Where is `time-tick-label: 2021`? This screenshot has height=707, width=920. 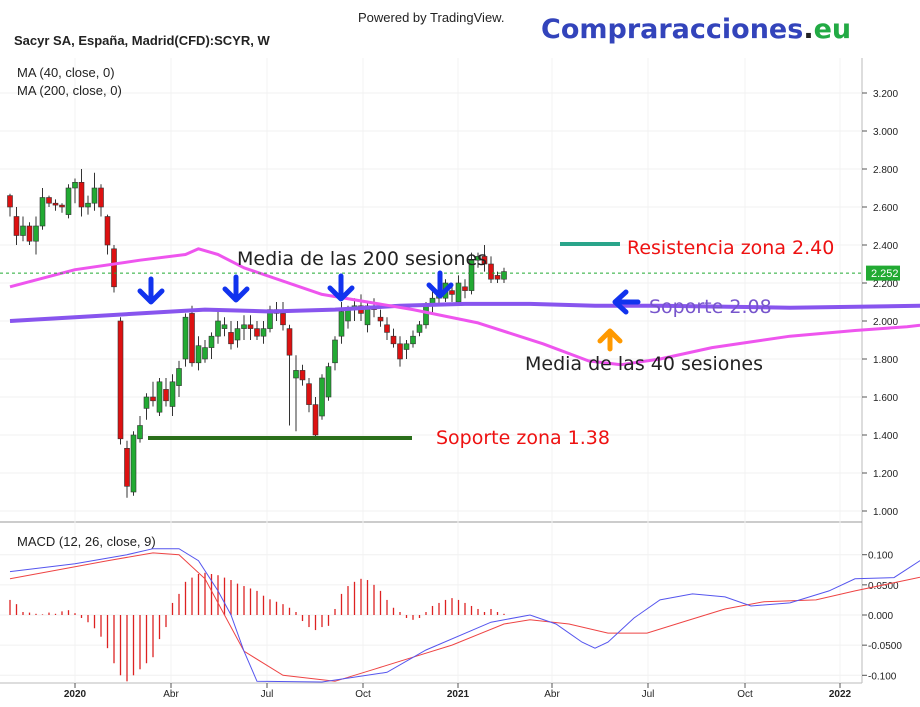
time-tick-label: 2021 is located at coordinates (458, 694).